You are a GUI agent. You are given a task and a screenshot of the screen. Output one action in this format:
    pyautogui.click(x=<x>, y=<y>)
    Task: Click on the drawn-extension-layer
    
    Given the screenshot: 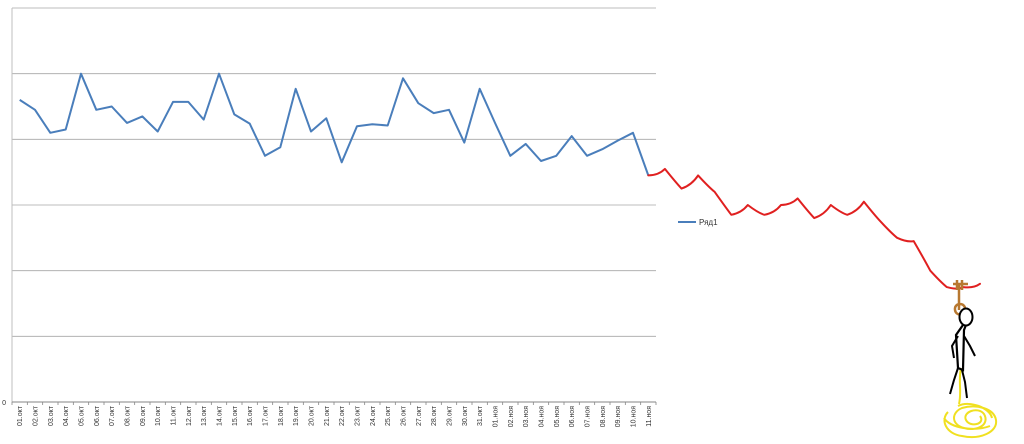 What is the action you would take?
    pyautogui.click(x=814, y=228)
    